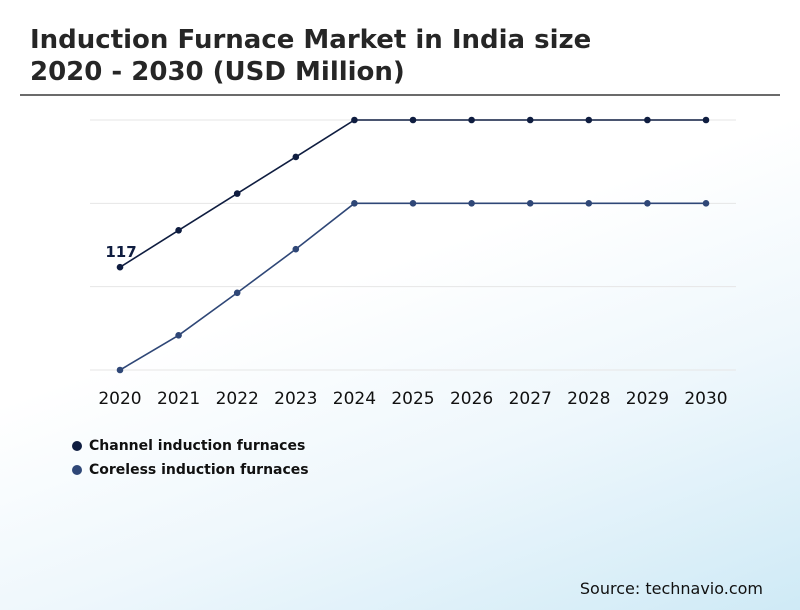  What do you see at coordinates (120, 252) in the screenshot?
I see `data-label: 117` at bounding box center [120, 252].